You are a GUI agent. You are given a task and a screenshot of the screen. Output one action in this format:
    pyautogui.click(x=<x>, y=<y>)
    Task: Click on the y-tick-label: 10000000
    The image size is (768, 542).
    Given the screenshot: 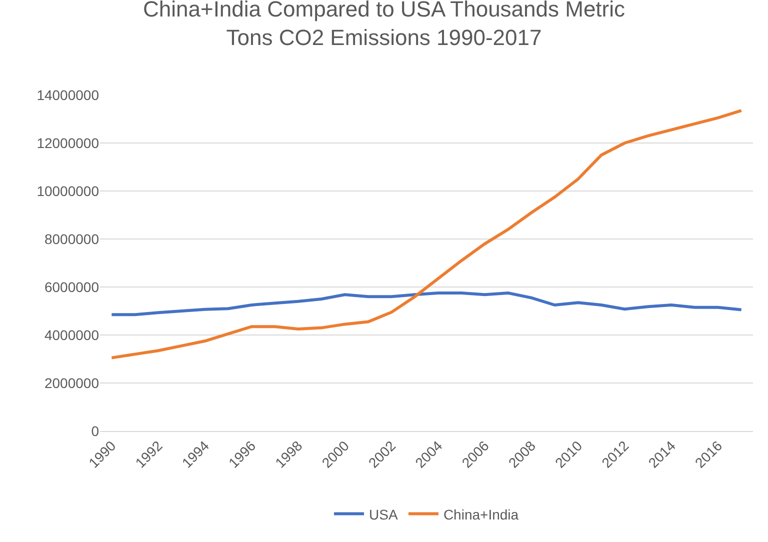 What is the action you would take?
    pyautogui.click(x=68, y=190)
    